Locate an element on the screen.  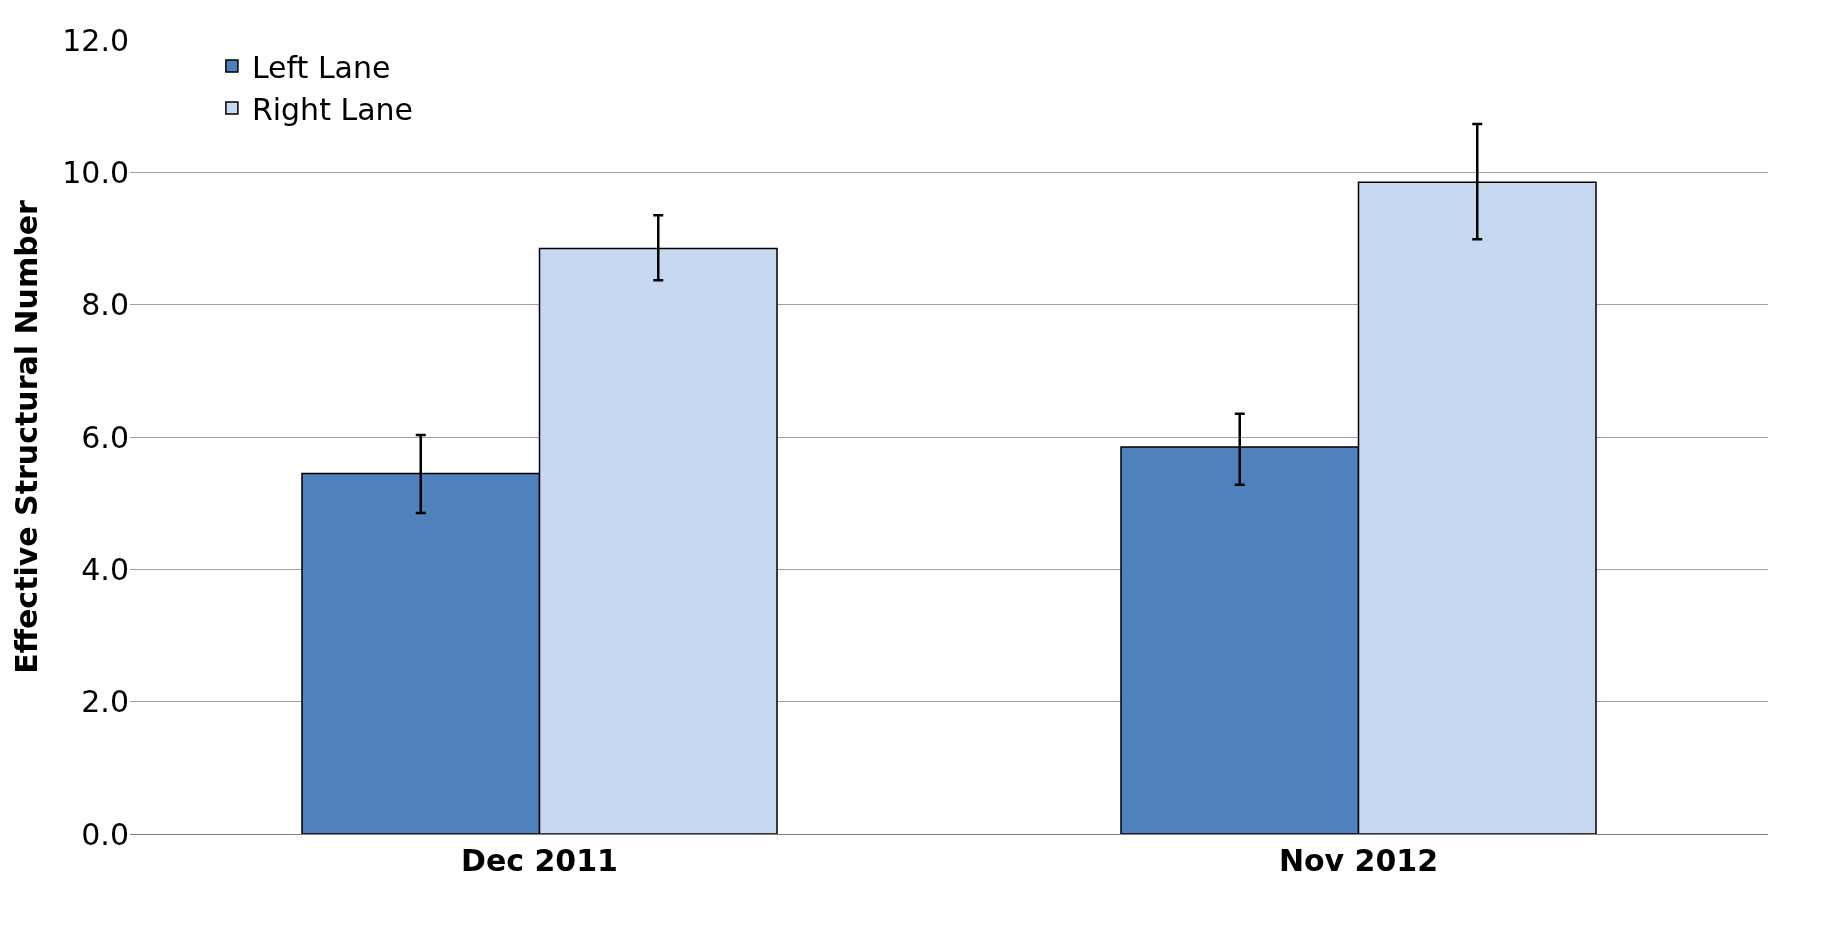
y-tick-label: 6.0 is located at coordinates (105, 437).